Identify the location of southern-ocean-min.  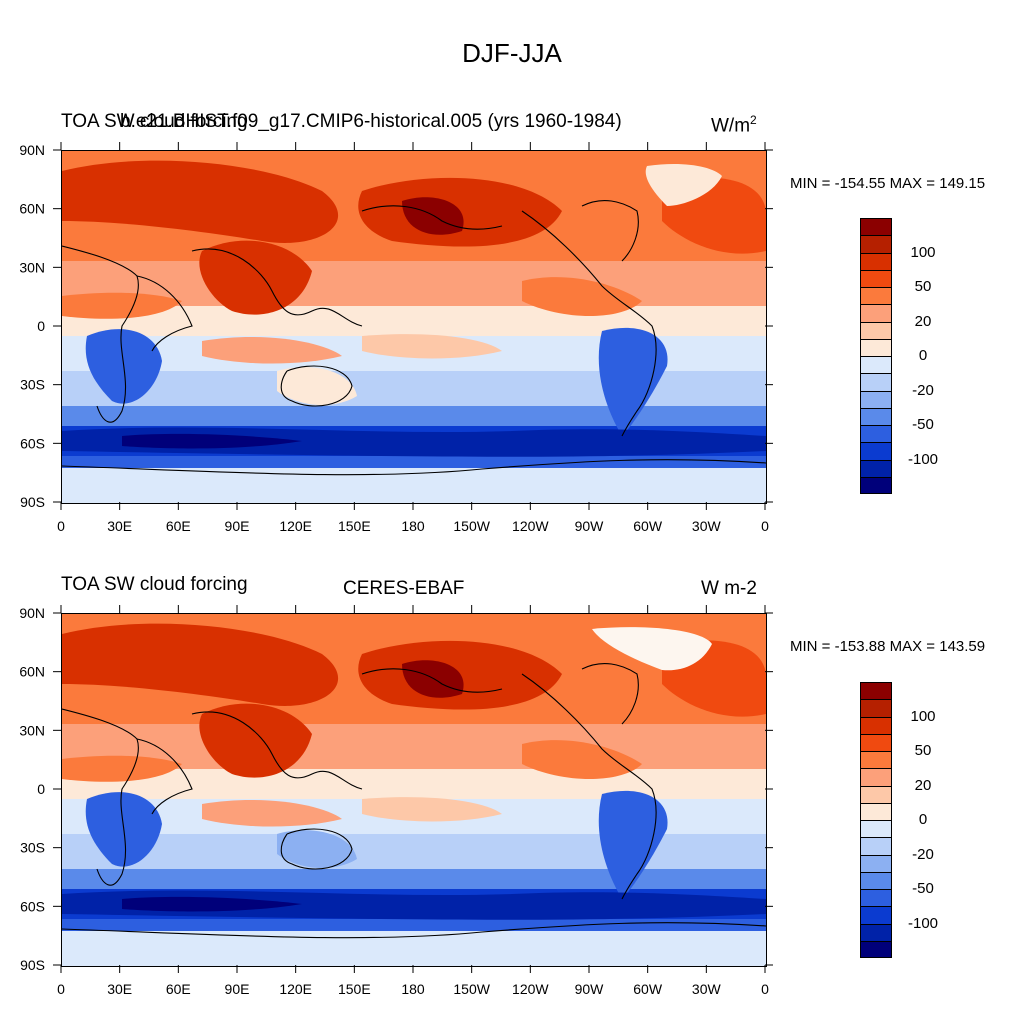
(414, 905).